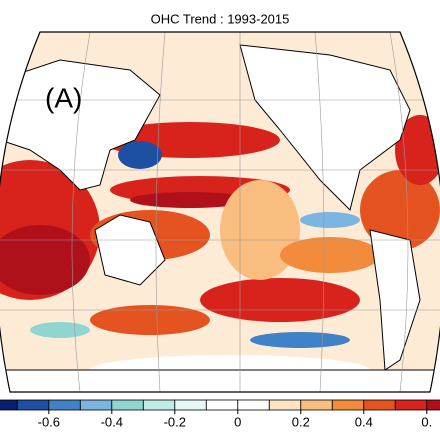  Describe the element at coordinates (49, 421) in the screenshot. I see `colorbar-tick-label: -0.6` at that location.